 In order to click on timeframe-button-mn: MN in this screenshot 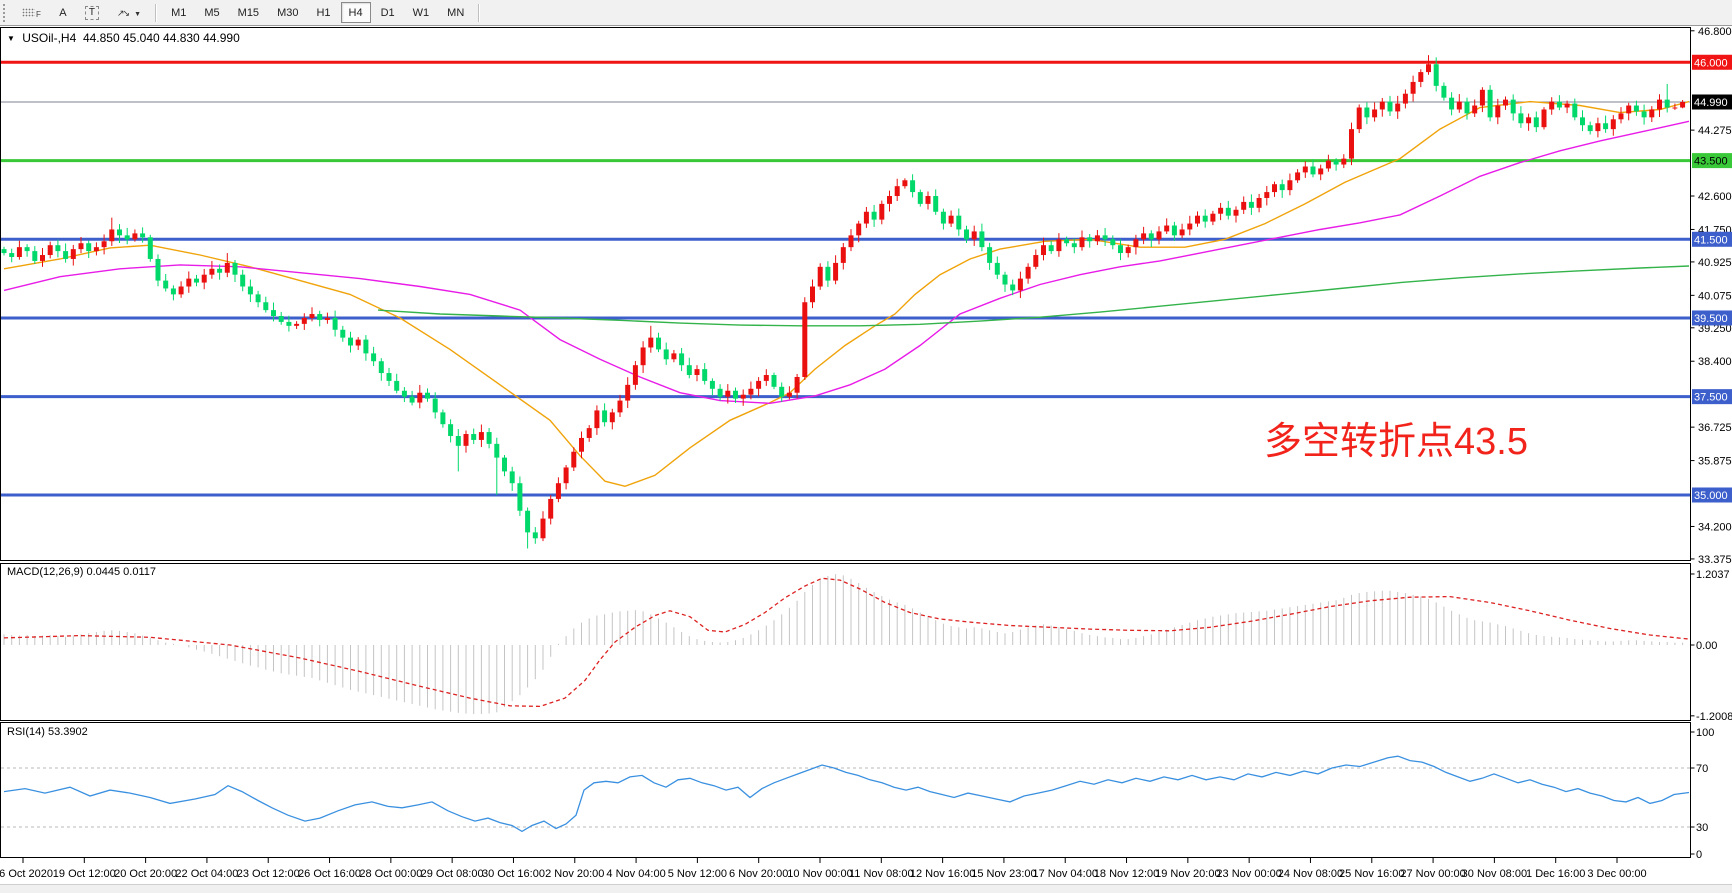, I will do `click(455, 12)`.